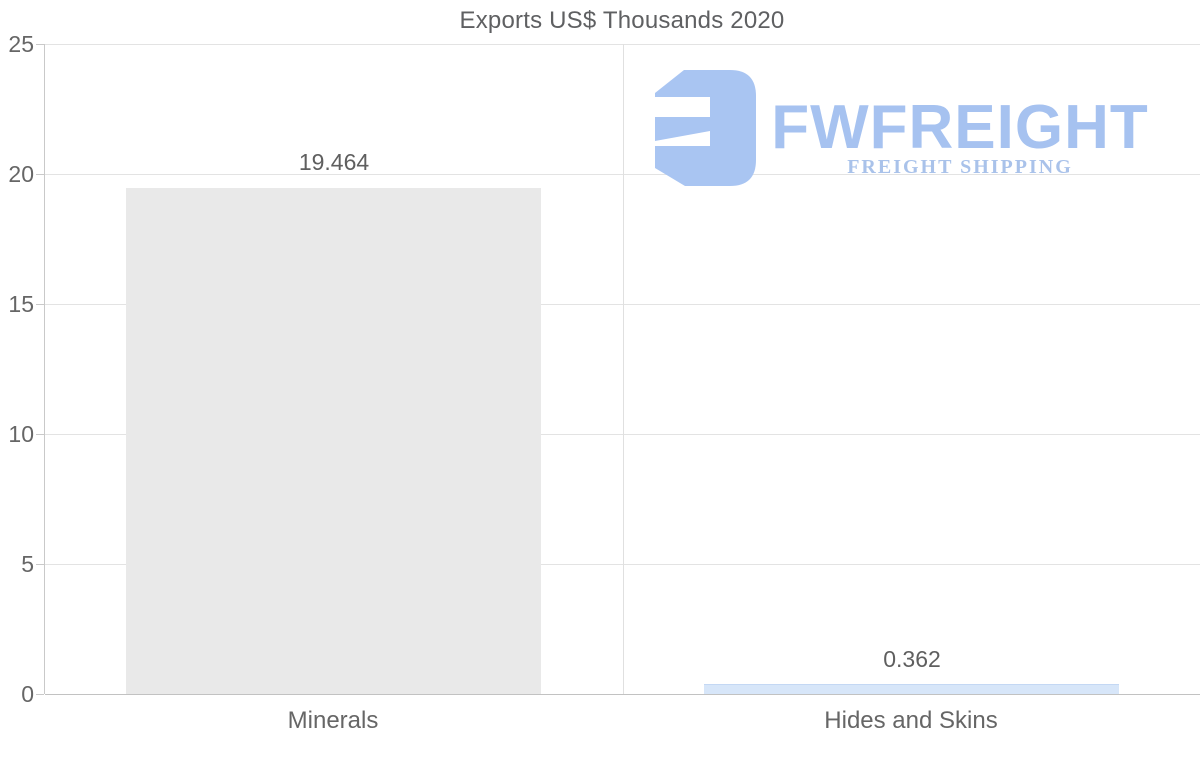 This screenshot has height=763, width=1200. What do you see at coordinates (912, 659) in the screenshot?
I see `bar-value-label: 0.362` at bounding box center [912, 659].